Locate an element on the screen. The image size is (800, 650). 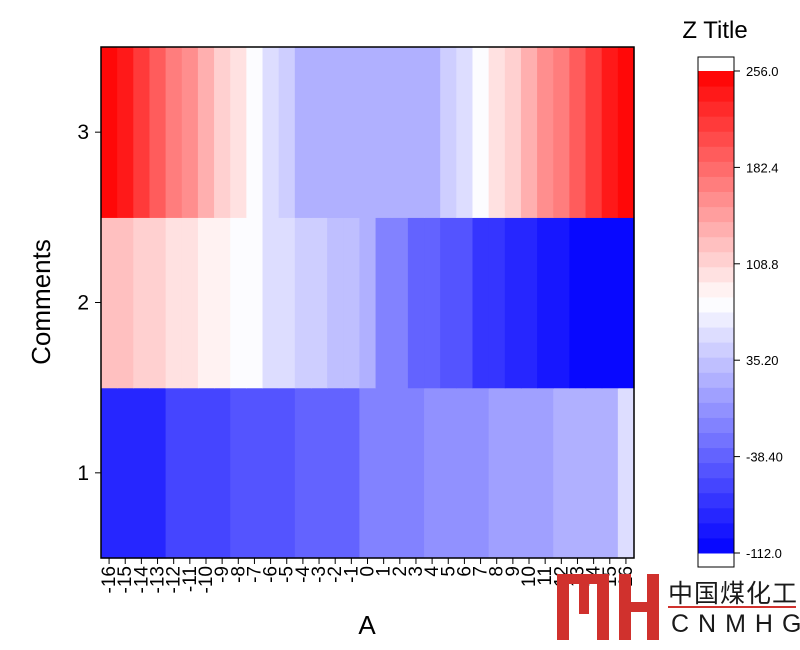
colorbar-title: Z Title is located at coordinates (714, 30).